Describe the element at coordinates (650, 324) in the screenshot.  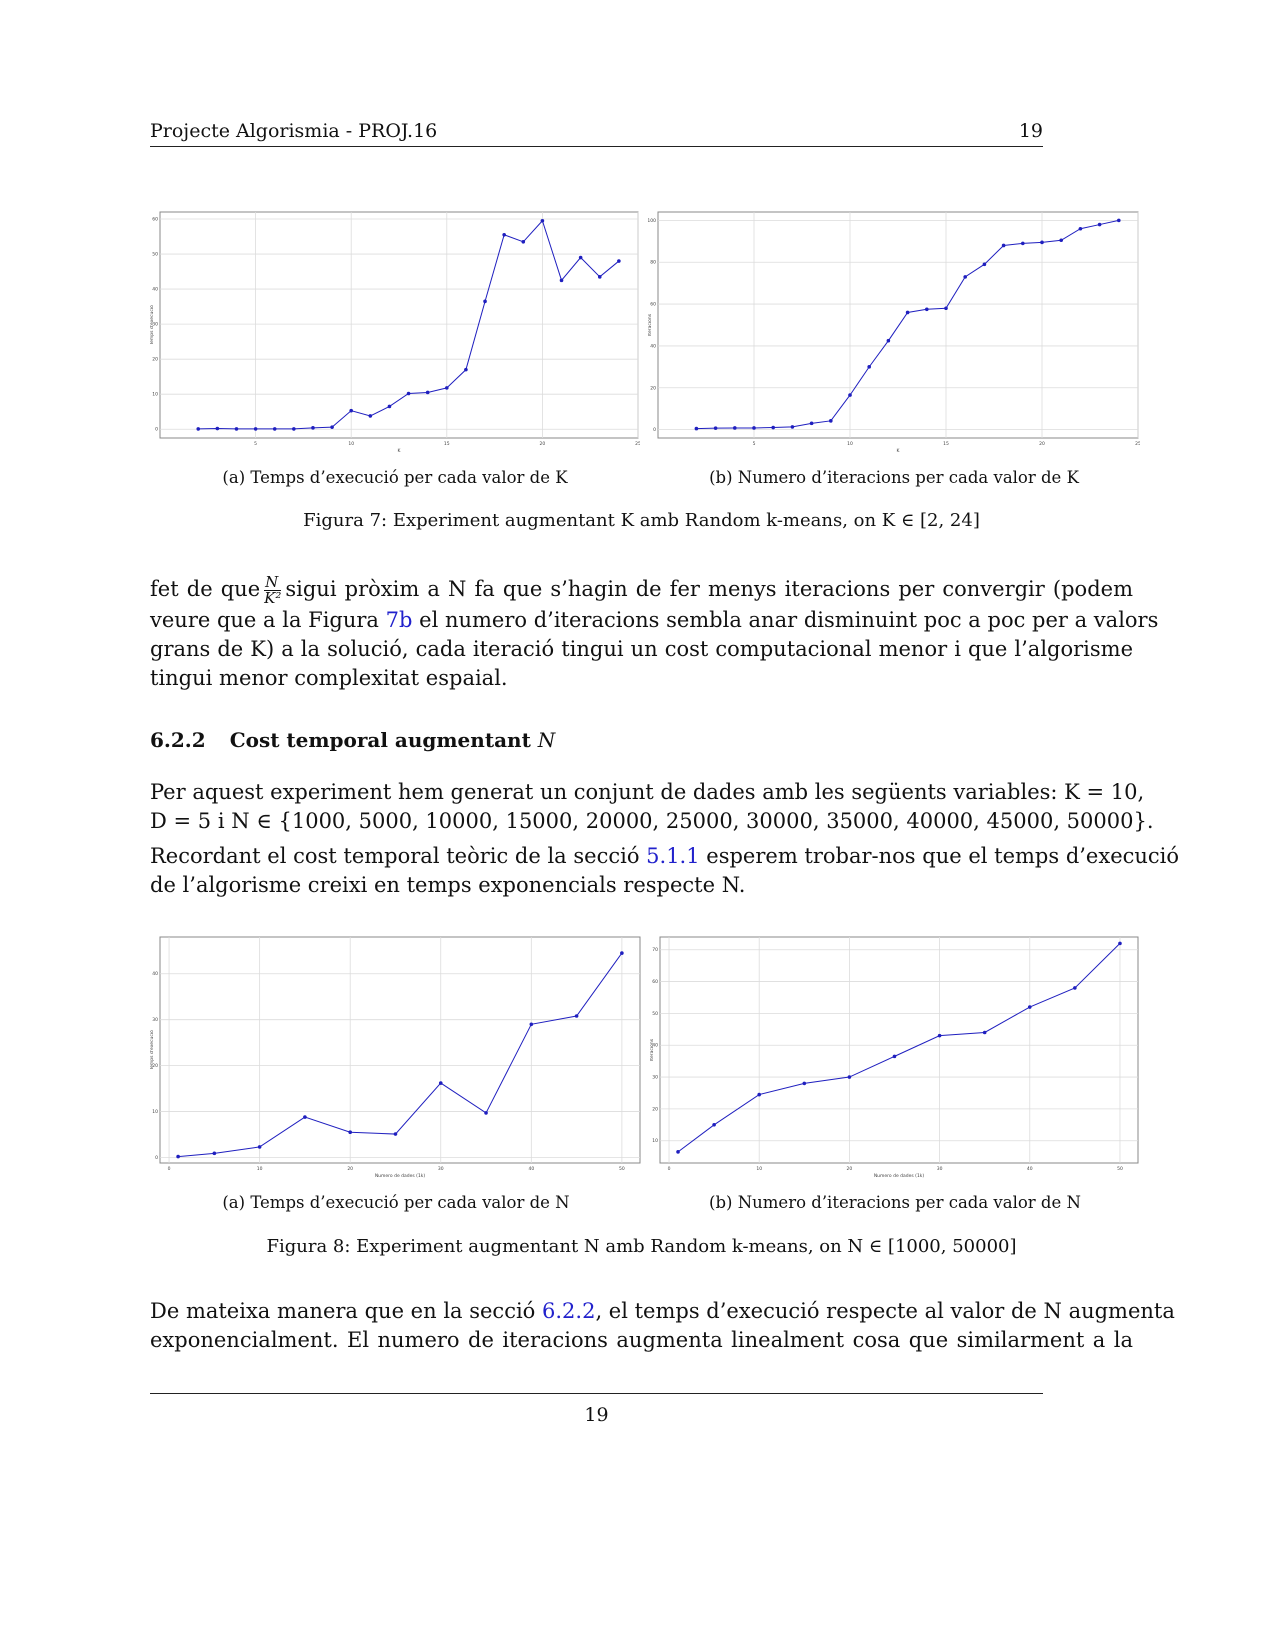
I see `y-axis-label: Iteracions` at that location.